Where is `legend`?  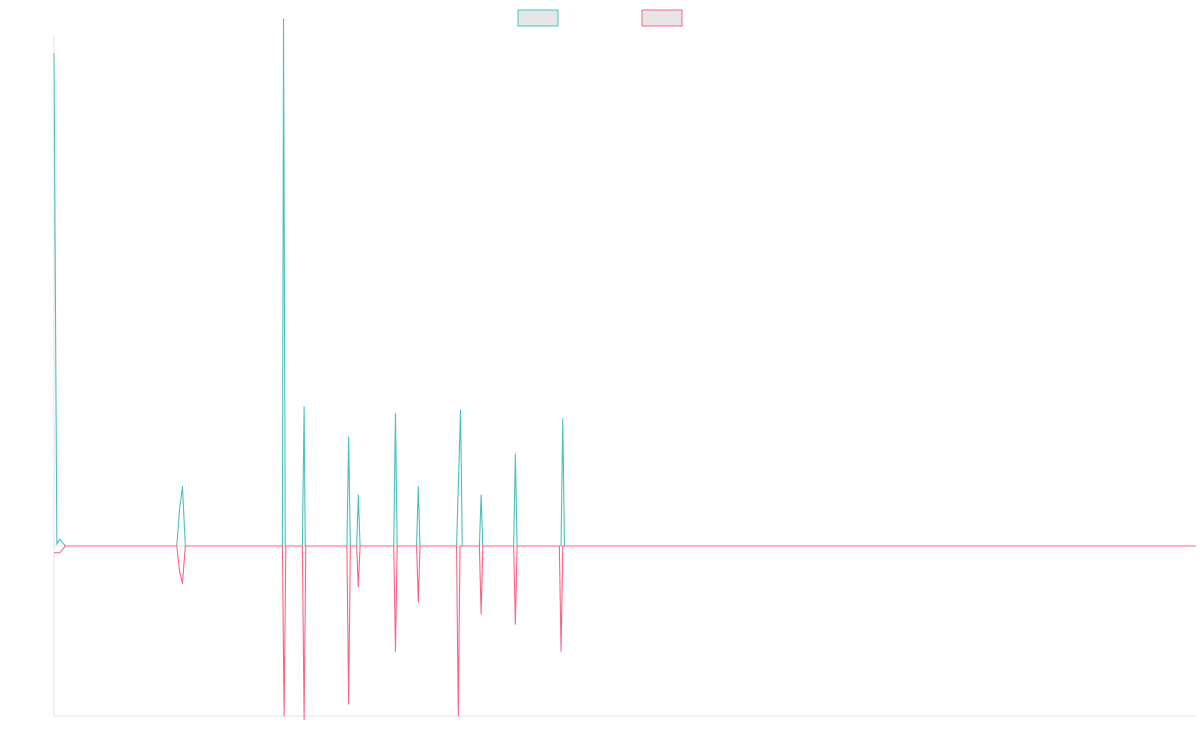
legend is located at coordinates (600, 18).